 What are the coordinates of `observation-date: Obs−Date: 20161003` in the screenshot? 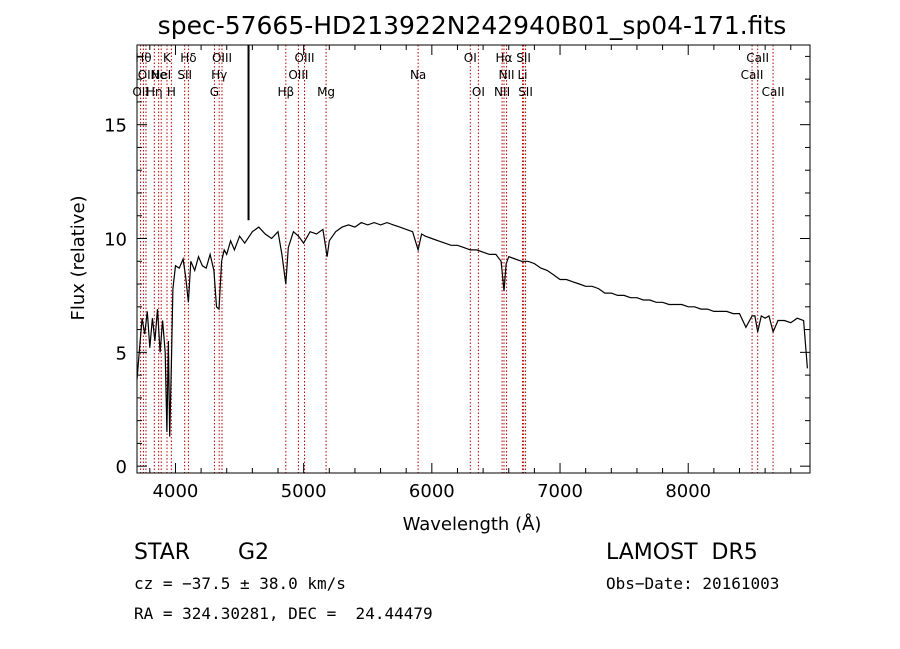 It's located at (693, 583).